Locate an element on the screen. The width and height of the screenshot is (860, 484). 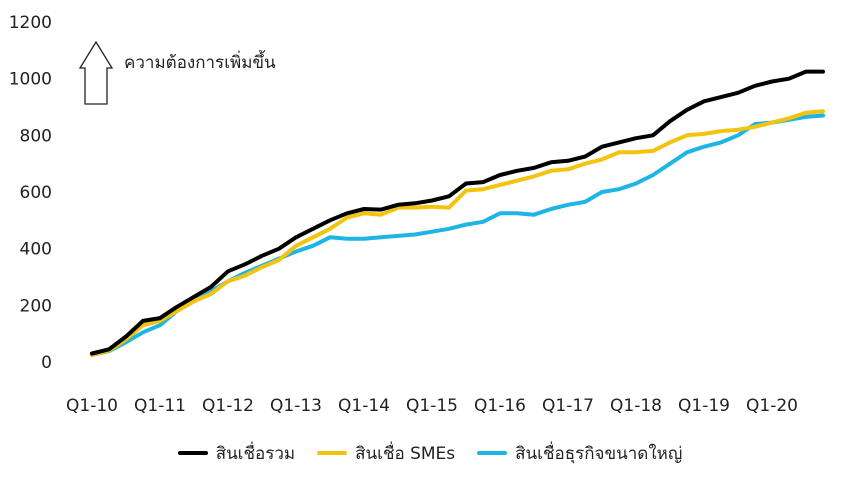
x-tick-label: Q1-13 is located at coordinates (296, 406).